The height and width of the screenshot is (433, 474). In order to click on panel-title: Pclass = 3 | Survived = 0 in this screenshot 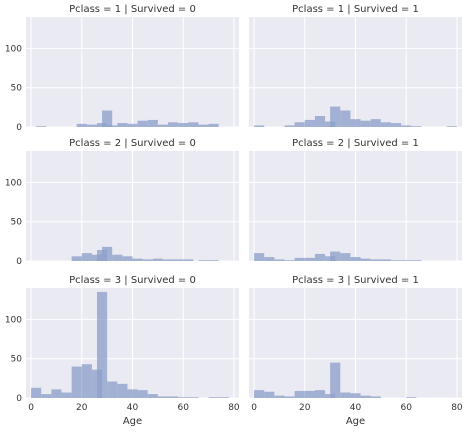, I will do `click(132, 280)`.